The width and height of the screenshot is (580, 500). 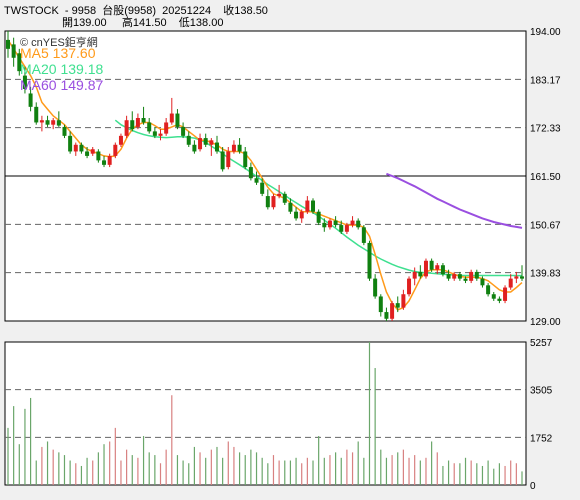 What do you see at coordinates (62, 85) in the screenshot?
I see `legend-ma60: MA60 149.87` at bounding box center [62, 85].